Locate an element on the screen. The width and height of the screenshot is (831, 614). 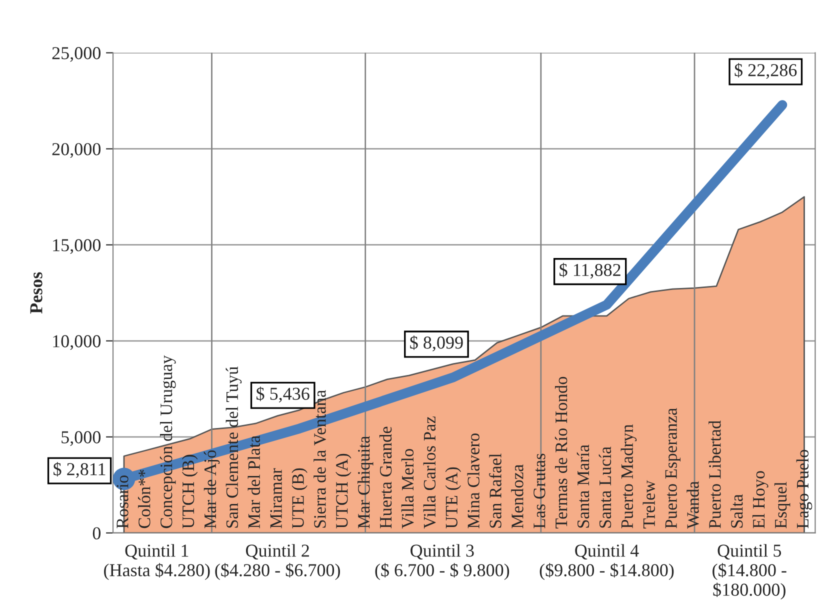
text: Quintil 3 ($ 6.700 - $ 9.800) is located at coordinates (442, 562).